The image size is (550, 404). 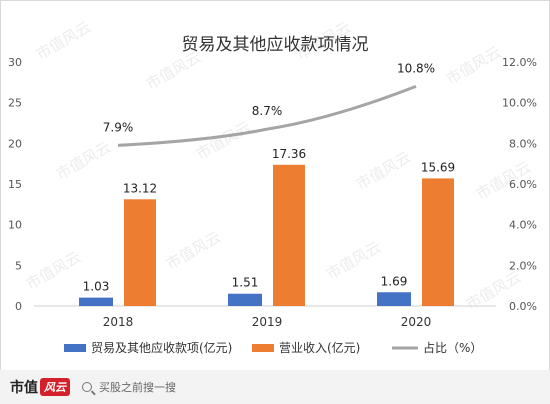 I want to click on bar-value-label: 15.69, so click(x=438, y=167).